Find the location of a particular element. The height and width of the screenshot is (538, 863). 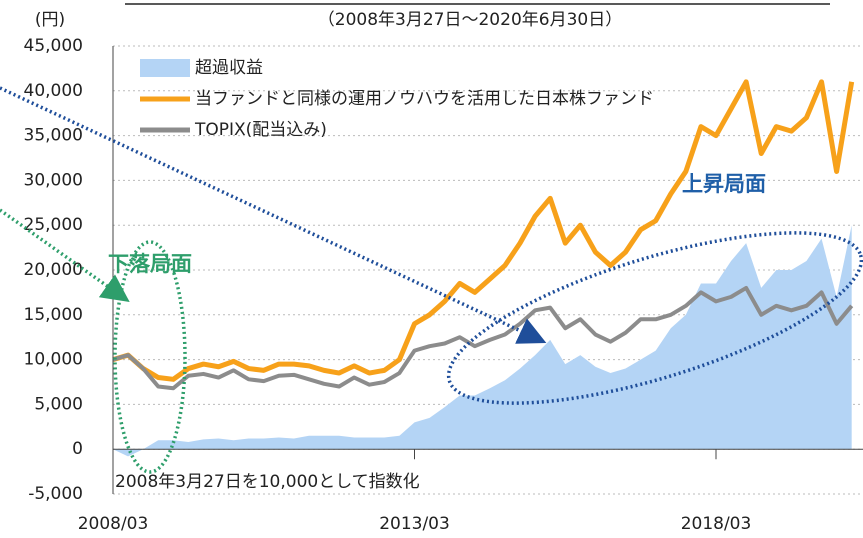

y-tick-label: 40,000 is located at coordinates (53, 91).